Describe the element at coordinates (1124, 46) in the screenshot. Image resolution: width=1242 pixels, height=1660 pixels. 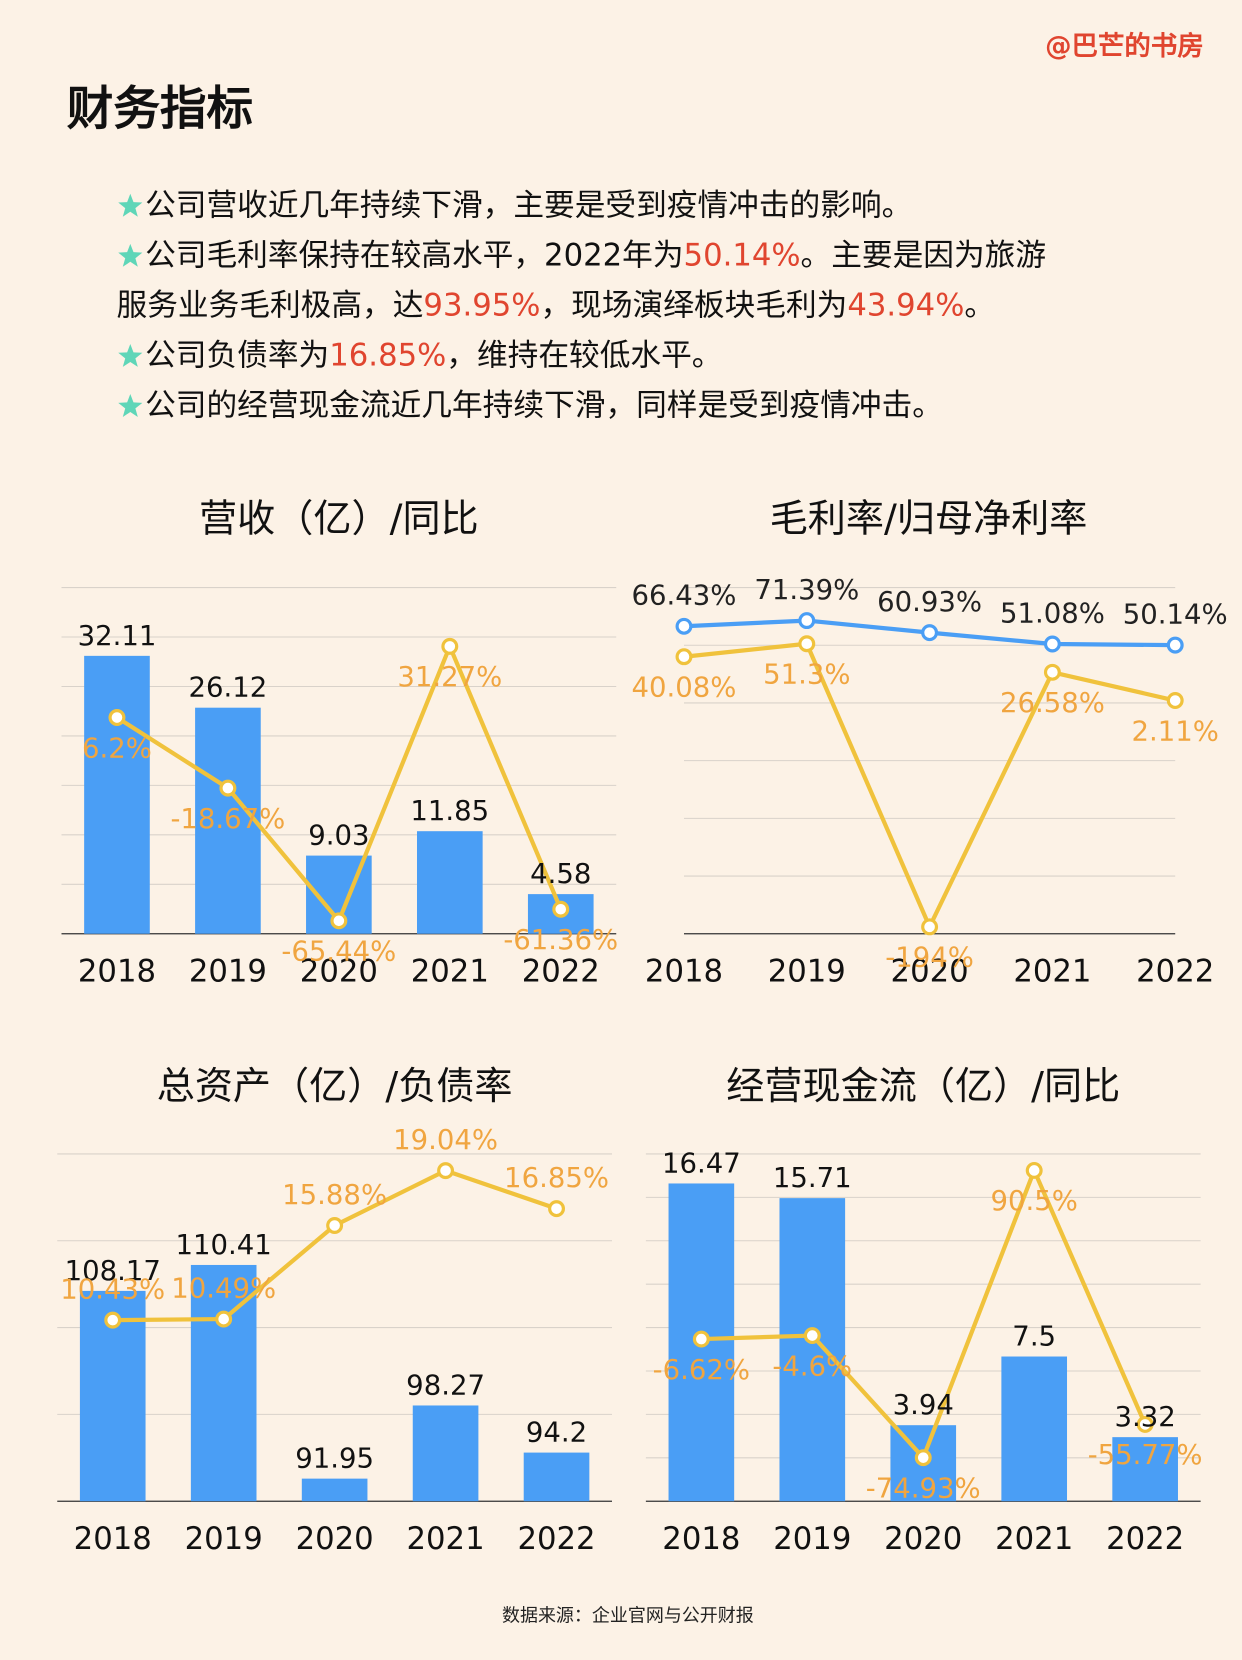
I see `watermark: @巴芒的书房` at that location.